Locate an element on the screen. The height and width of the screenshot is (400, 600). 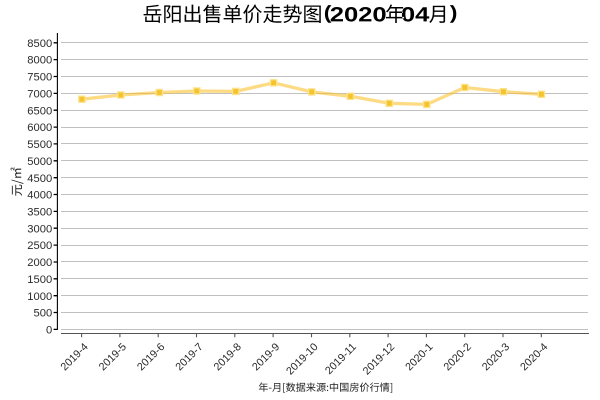
svg-text: 8000 is located at coordinates (39, 61).